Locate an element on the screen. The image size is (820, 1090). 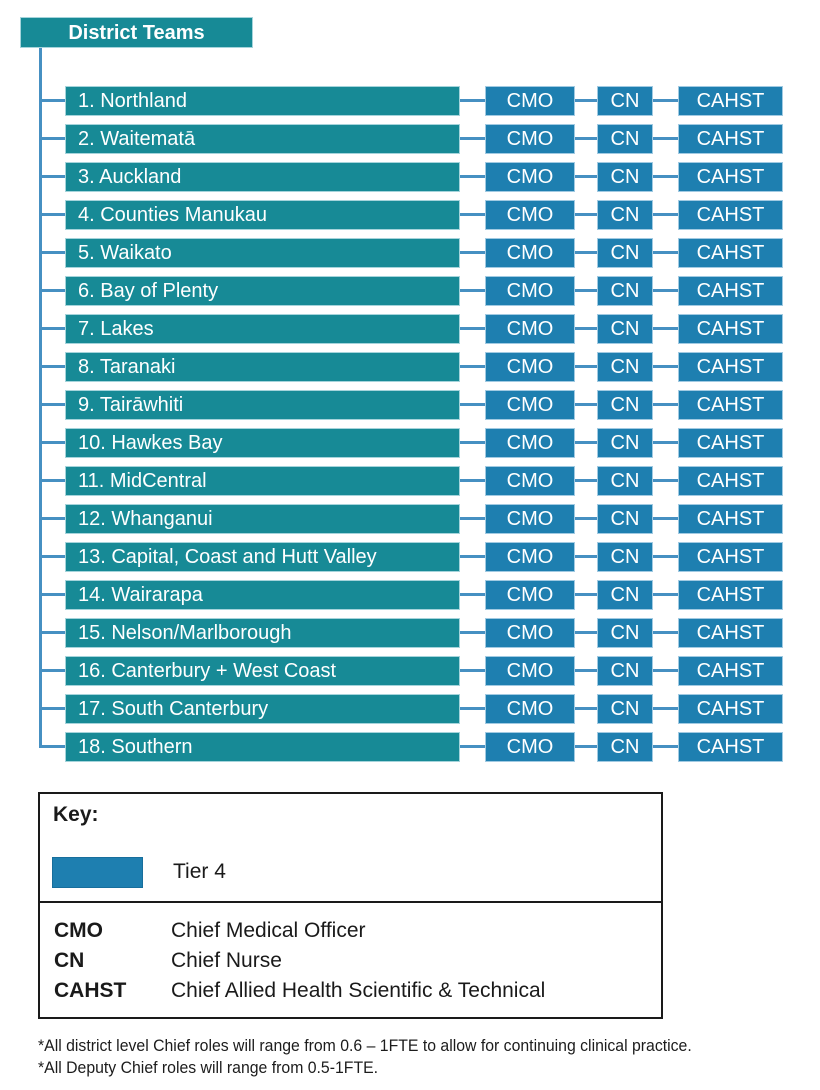
district-box: 9. Tairāwhiti is located at coordinates (262, 405).